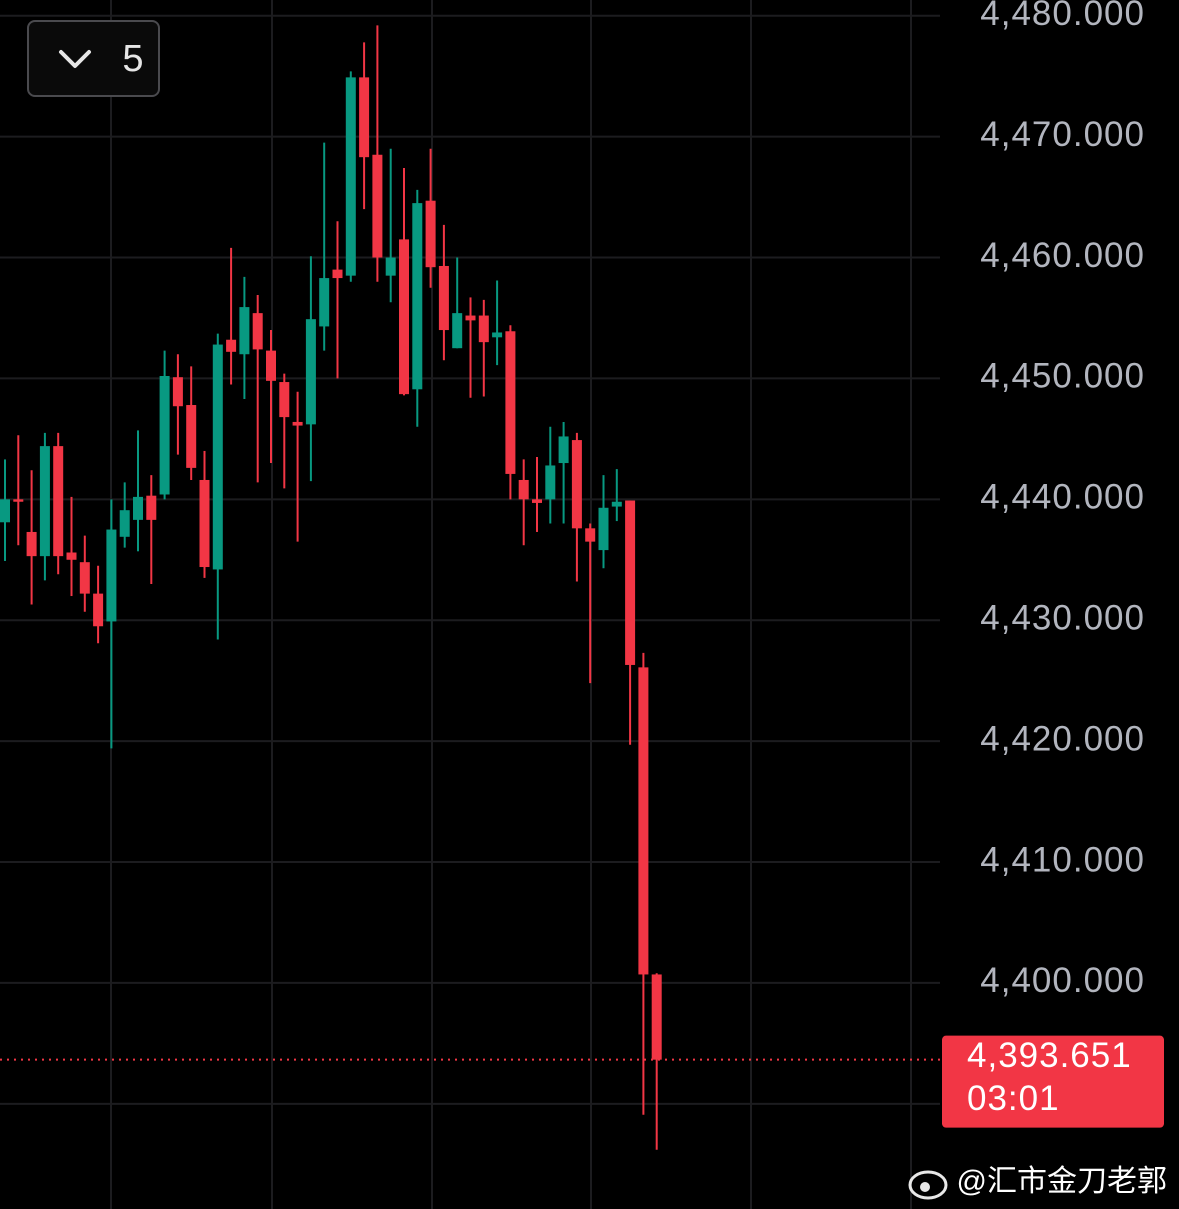  Describe the element at coordinates (1062, 134) in the screenshot. I see `y-tick-label: 4,470.000` at that location.